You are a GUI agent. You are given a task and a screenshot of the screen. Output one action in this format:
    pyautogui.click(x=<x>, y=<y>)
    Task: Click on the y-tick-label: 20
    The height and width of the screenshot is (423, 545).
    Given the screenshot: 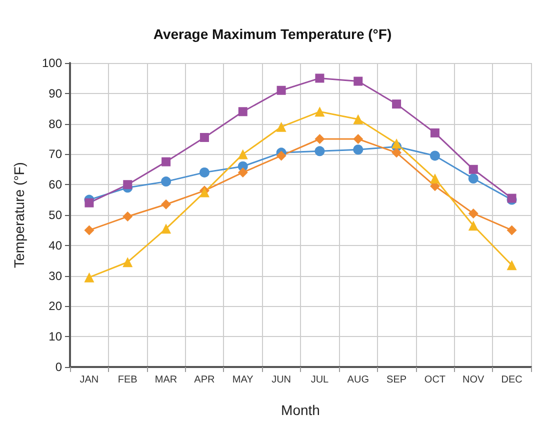 What is the action you would take?
    pyautogui.click(x=55, y=306)
    